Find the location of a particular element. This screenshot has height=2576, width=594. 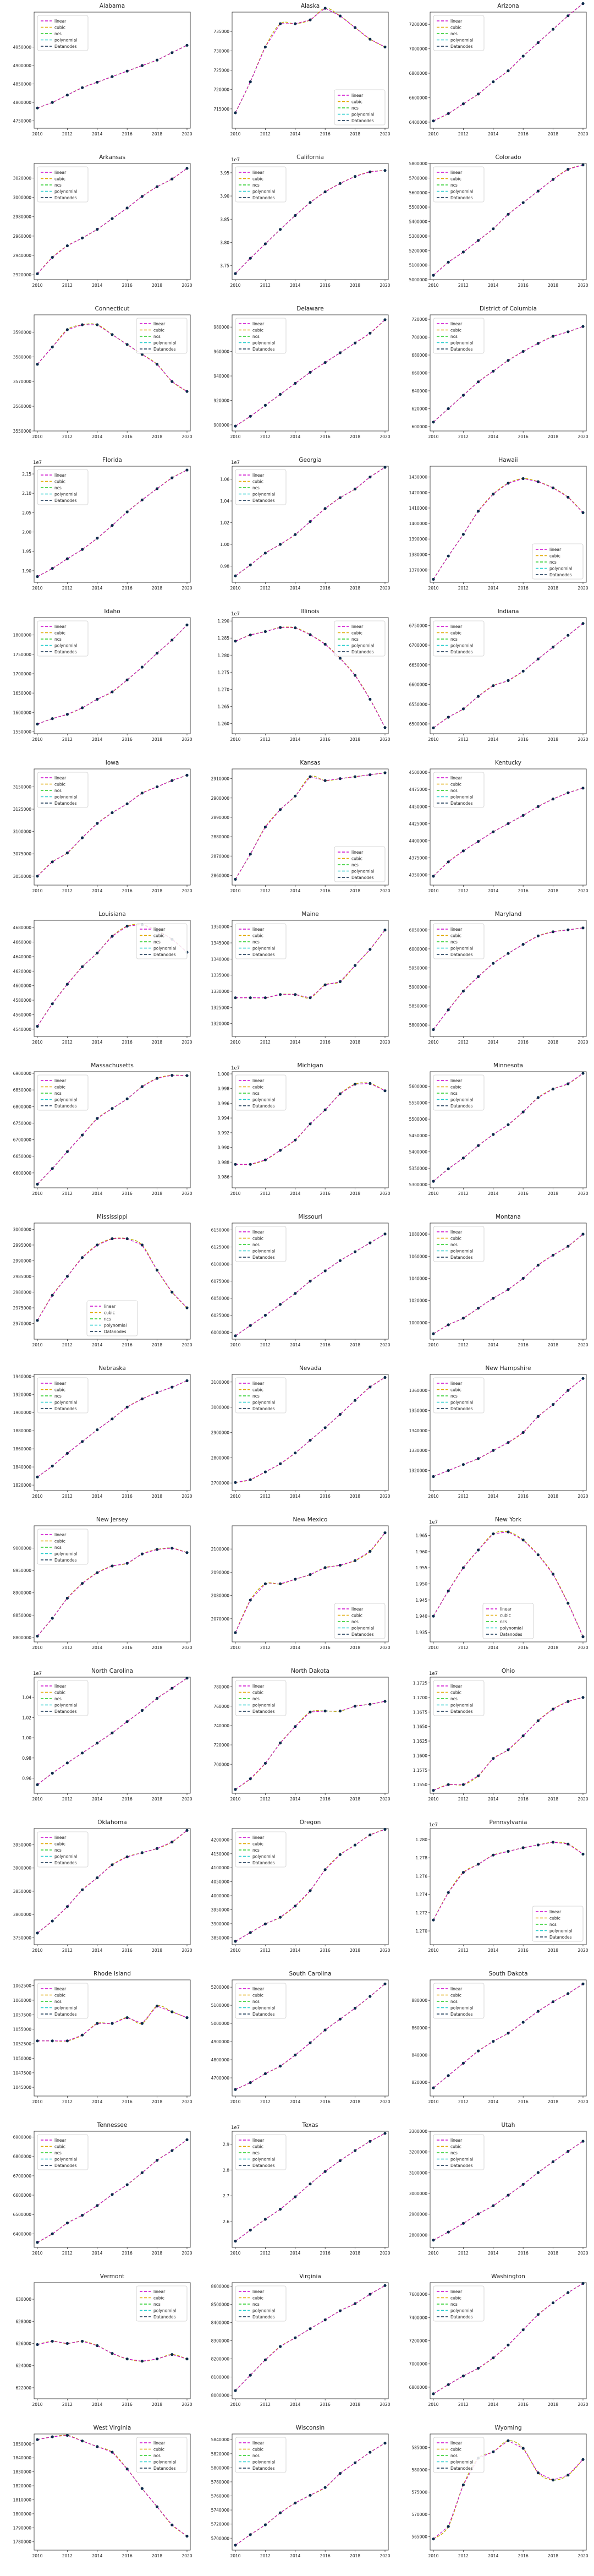

y-tick-label: 4540000 is located at coordinates (22, 1029).